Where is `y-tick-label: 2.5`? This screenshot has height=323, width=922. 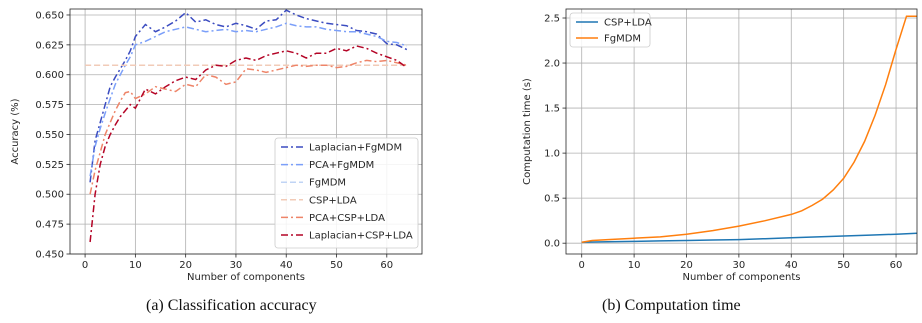 y-tick-label: 2.5 is located at coordinates (552, 19).